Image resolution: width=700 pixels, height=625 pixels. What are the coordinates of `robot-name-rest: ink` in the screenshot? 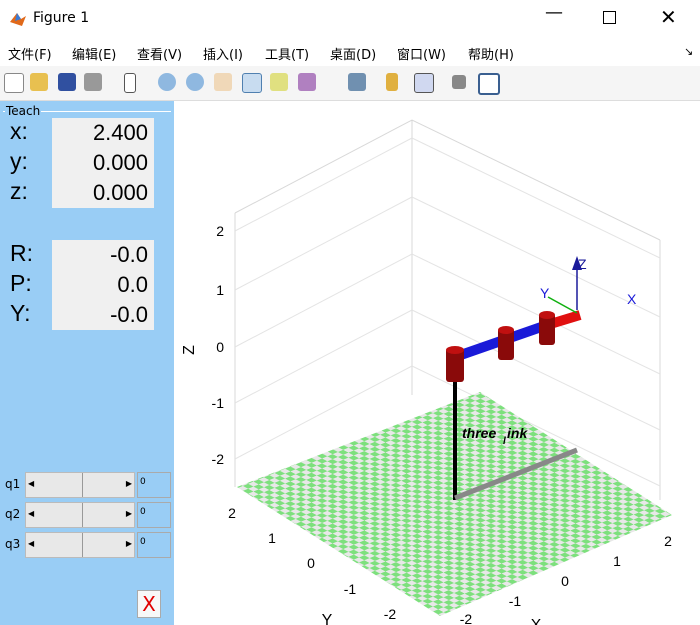 It's located at (517, 433).